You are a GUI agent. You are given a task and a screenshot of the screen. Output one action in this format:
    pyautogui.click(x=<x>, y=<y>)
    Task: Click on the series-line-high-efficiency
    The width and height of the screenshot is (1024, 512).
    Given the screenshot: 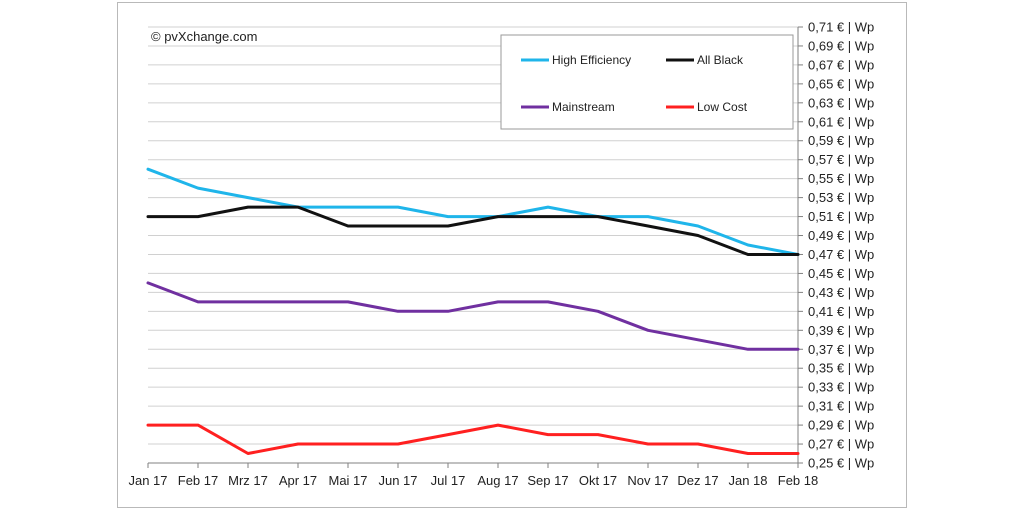 What is the action you would take?
    pyautogui.click(x=473, y=211)
    